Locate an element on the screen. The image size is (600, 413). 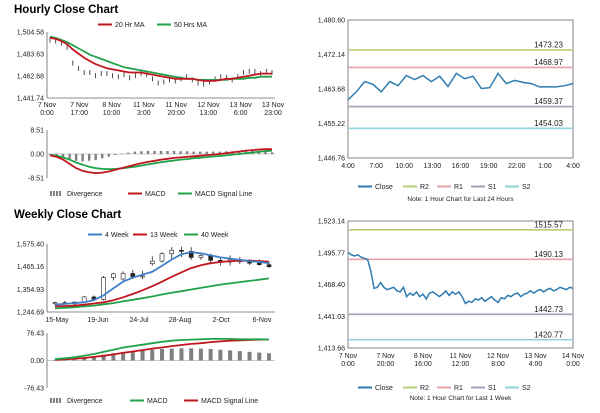
y-tick-label: 1,455.22 is located at coordinates (331, 124).